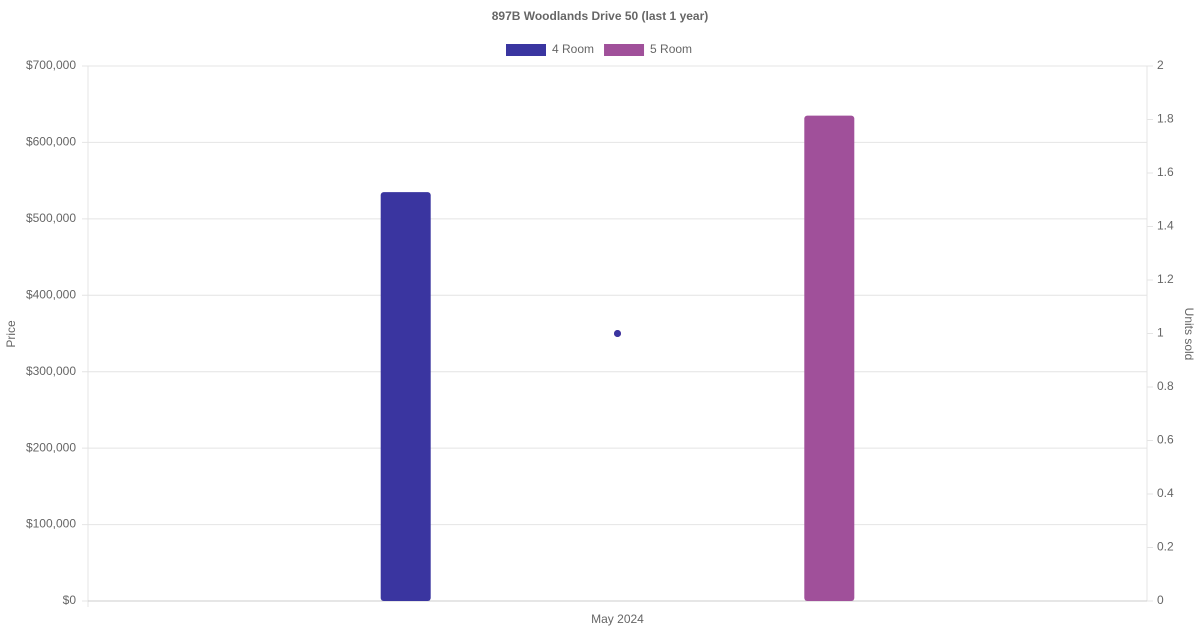 The width and height of the screenshot is (1200, 630). Describe the element at coordinates (1160, 333) in the screenshot. I see `y2-tick-label: 1` at that location.